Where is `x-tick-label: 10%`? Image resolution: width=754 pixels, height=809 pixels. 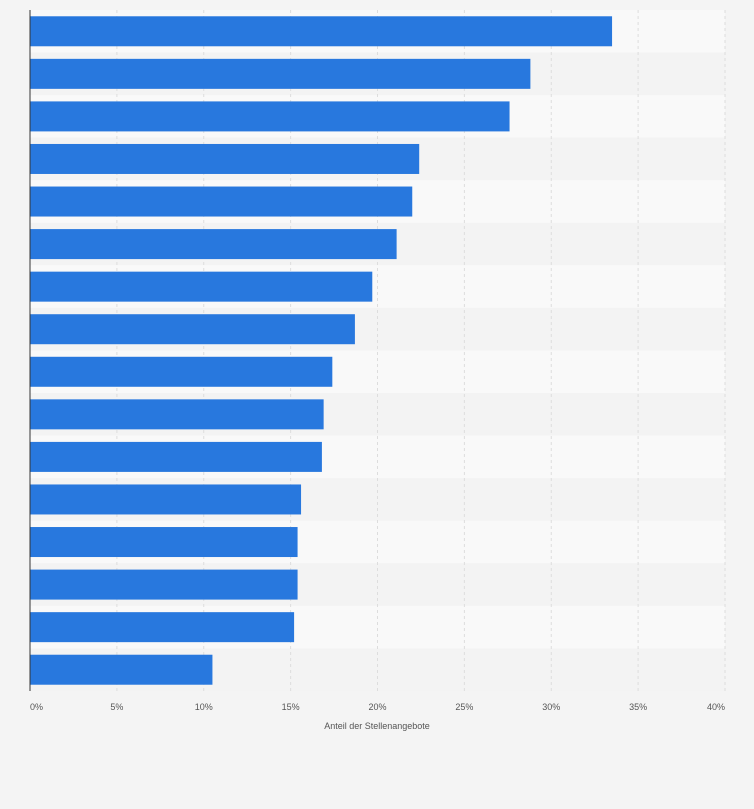 x-tick-label: 10% is located at coordinates (204, 707).